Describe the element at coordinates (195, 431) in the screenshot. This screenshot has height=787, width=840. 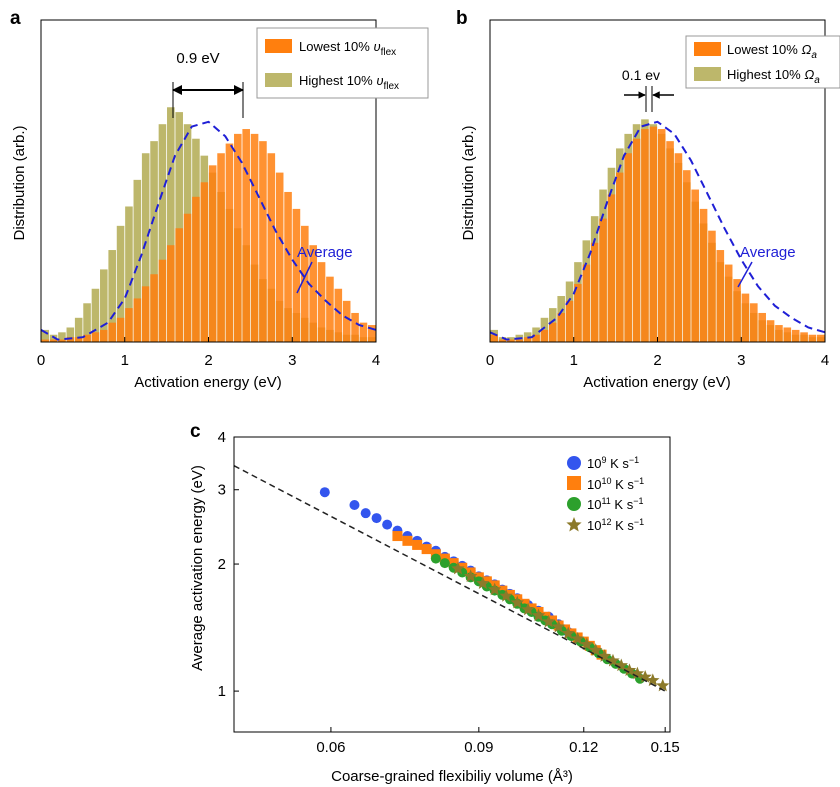
I see `panel-c-letter: c` at that location.